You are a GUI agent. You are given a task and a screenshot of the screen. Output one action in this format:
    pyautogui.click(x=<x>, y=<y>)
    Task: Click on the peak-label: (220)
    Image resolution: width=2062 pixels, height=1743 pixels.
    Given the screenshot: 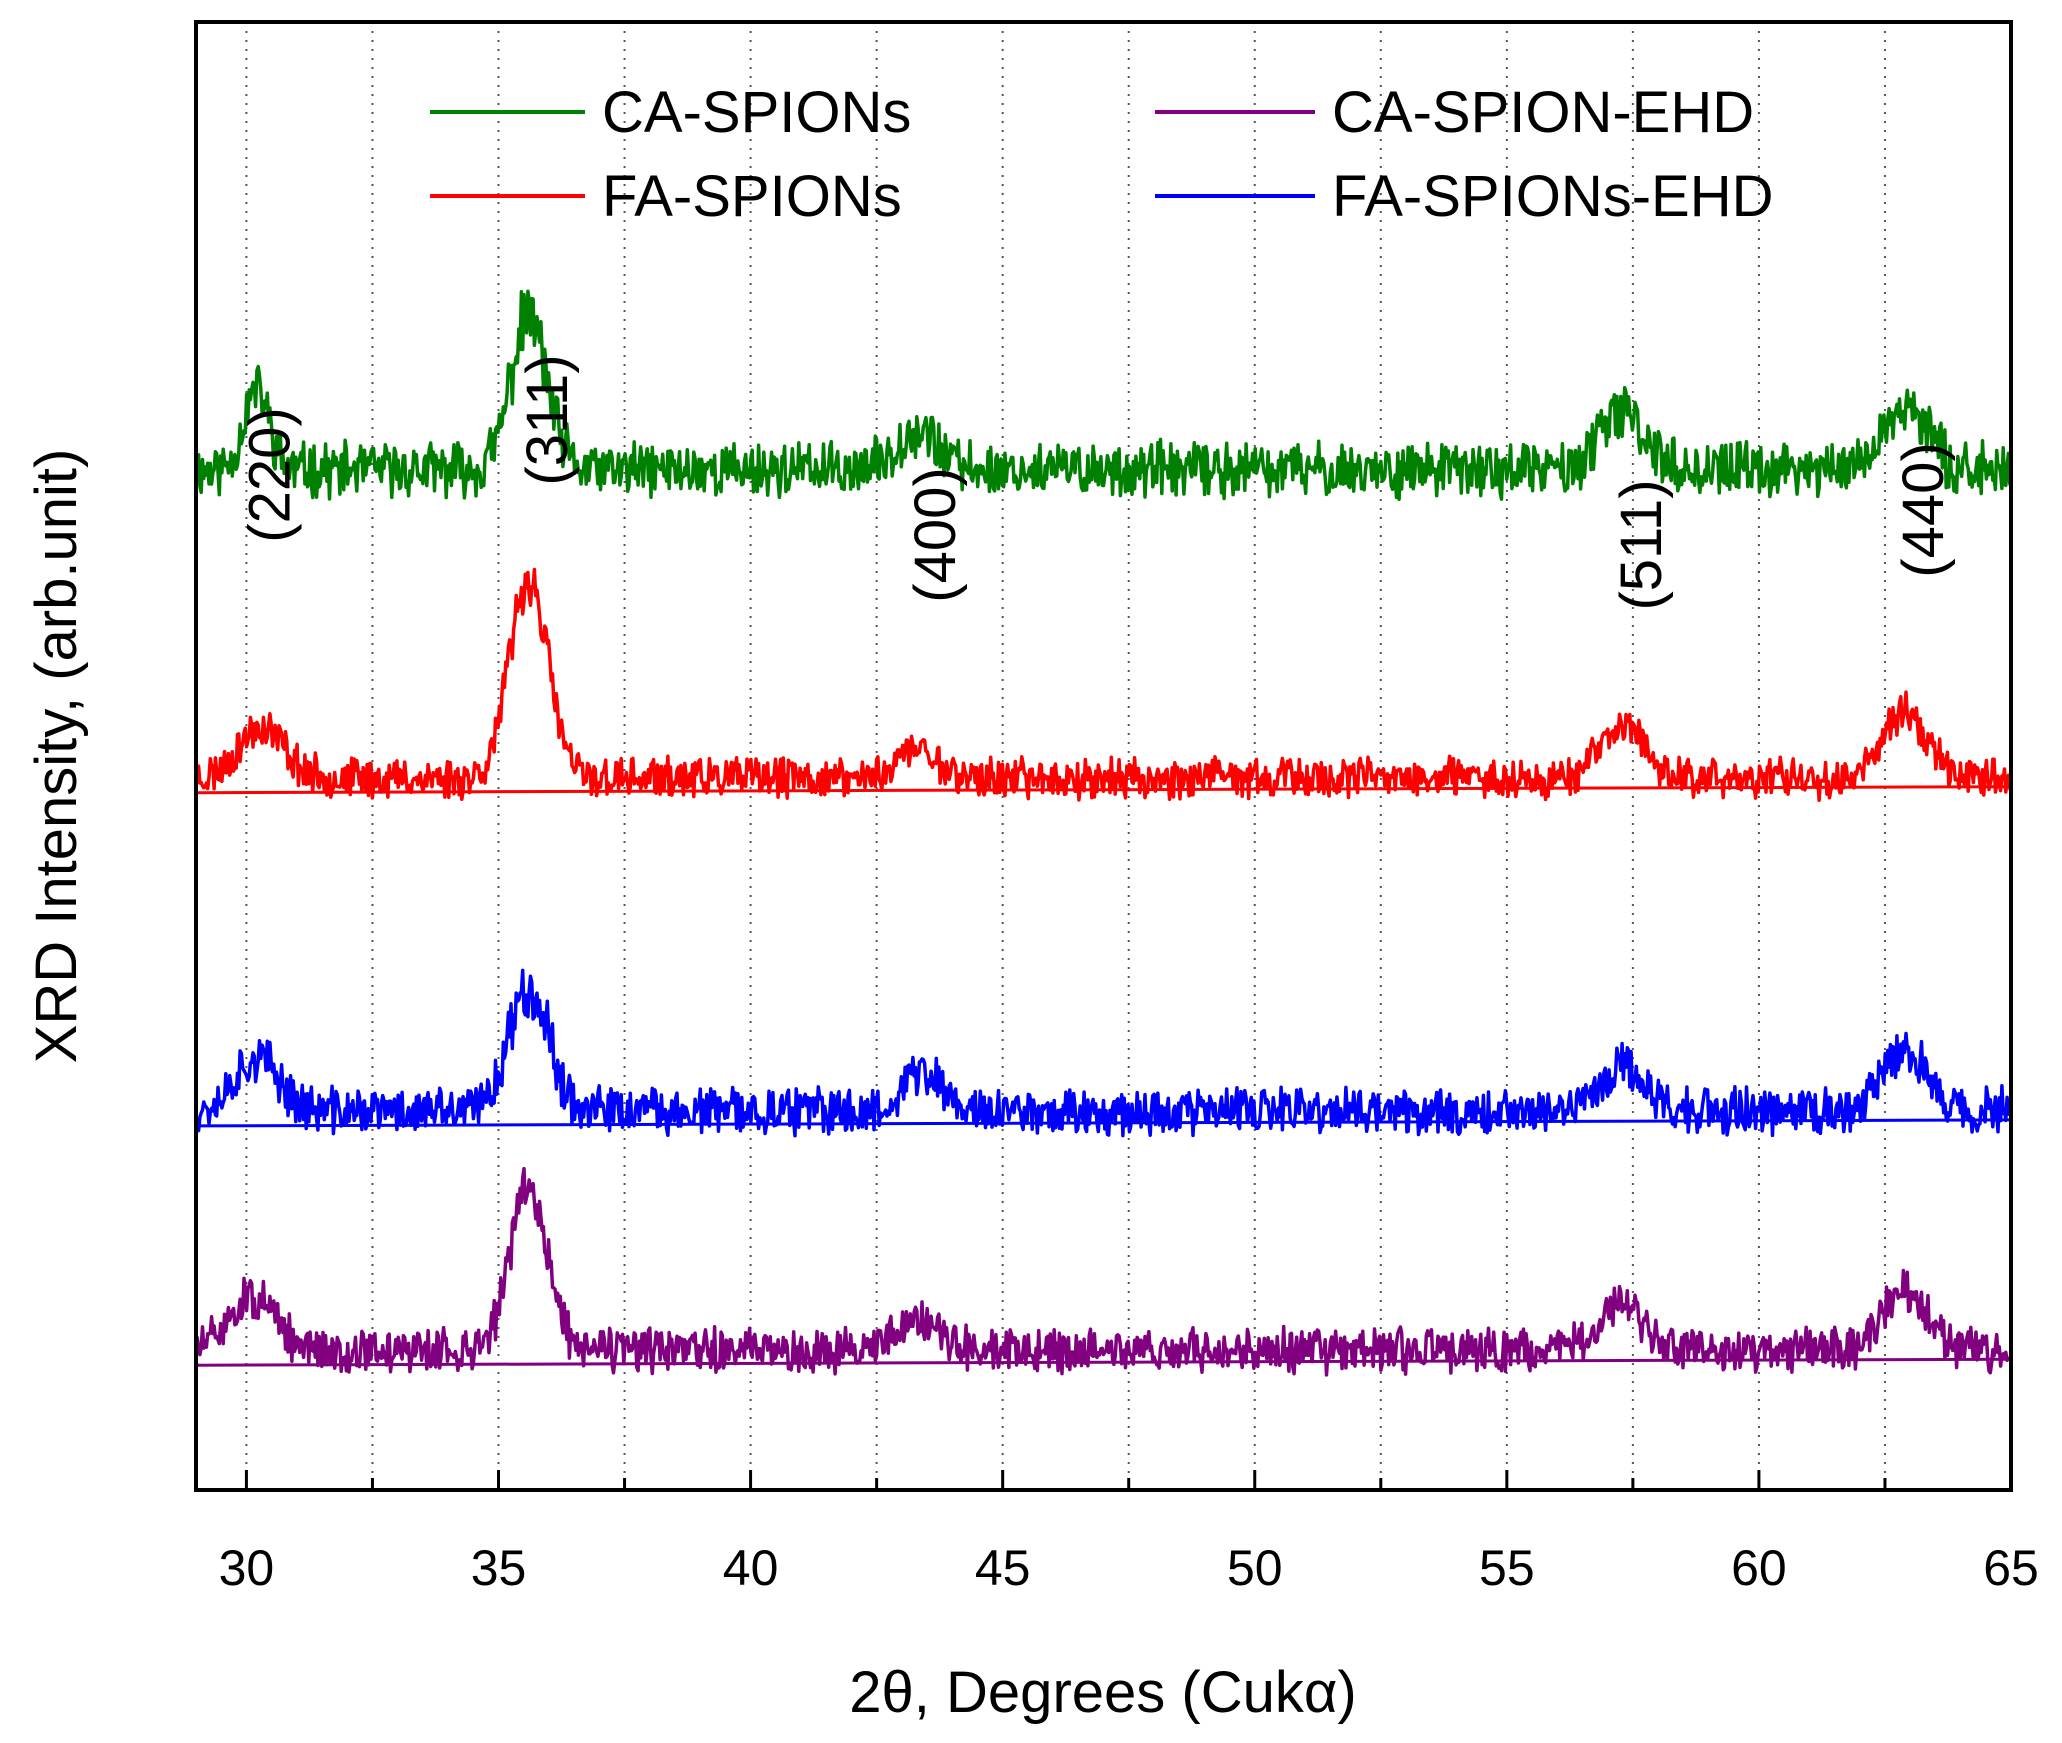 What is the action you would take?
    pyautogui.click(x=269, y=474)
    